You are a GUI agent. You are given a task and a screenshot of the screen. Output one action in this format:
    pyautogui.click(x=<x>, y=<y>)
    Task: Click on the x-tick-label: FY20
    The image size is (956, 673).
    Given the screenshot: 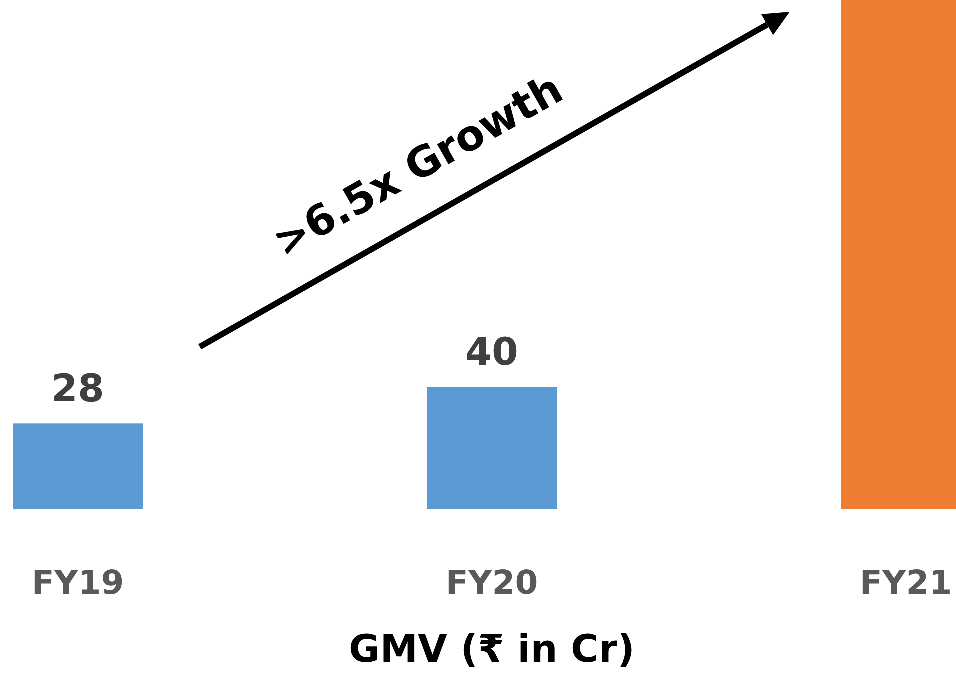 What is the action you would take?
    pyautogui.click(x=492, y=582)
    